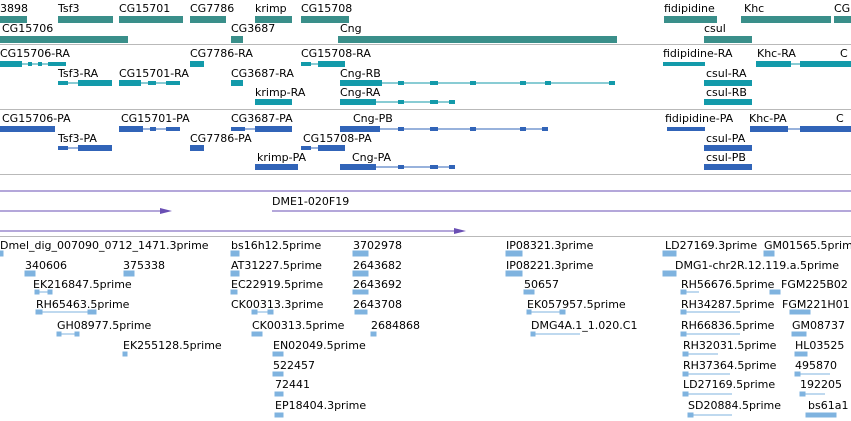 This screenshot has height=421, width=851. Describe the element at coordinates (298, 325) in the screenshot. I see `est-label: CK00313.5prime` at that location.